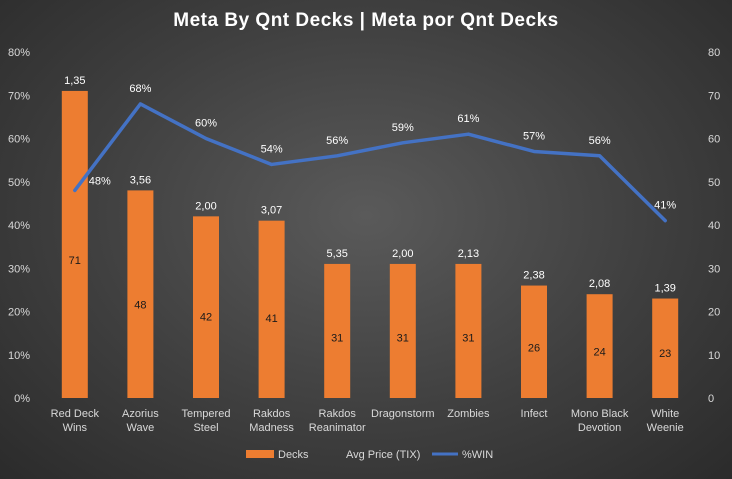 The width and height of the screenshot is (732, 479). What do you see at coordinates (272, 149) in the screenshot?
I see `win-rate-label: 54%` at bounding box center [272, 149].